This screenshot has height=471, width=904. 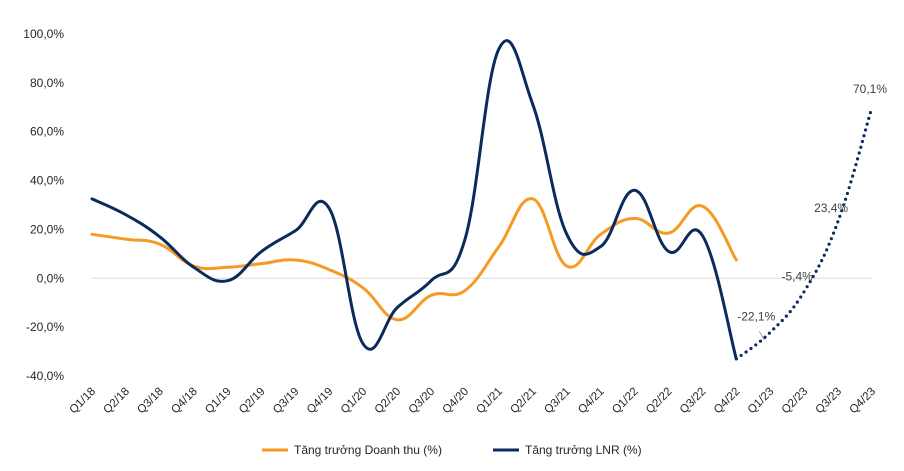 I want to click on y-tick-label: 80,0%, so click(x=47, y=83).